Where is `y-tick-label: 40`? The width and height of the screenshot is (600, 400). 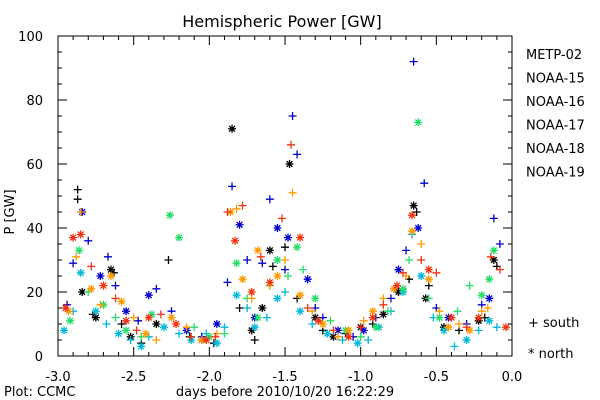 y-tick-label: 40 is located at coordinates (34, 229).